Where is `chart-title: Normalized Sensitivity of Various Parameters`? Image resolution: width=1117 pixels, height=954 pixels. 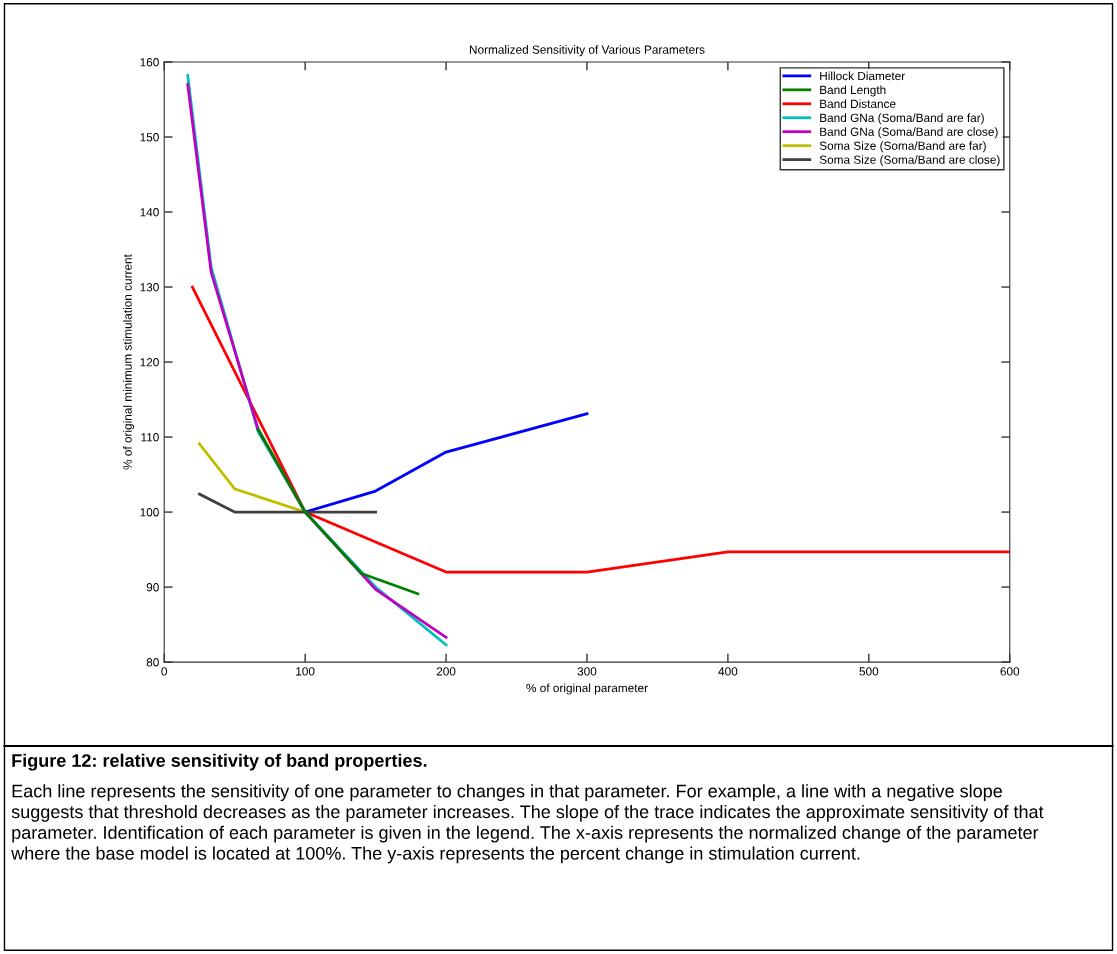 chart-title: Normalized Sensitivity of Various Parameters is located at coordinates (587, 51).